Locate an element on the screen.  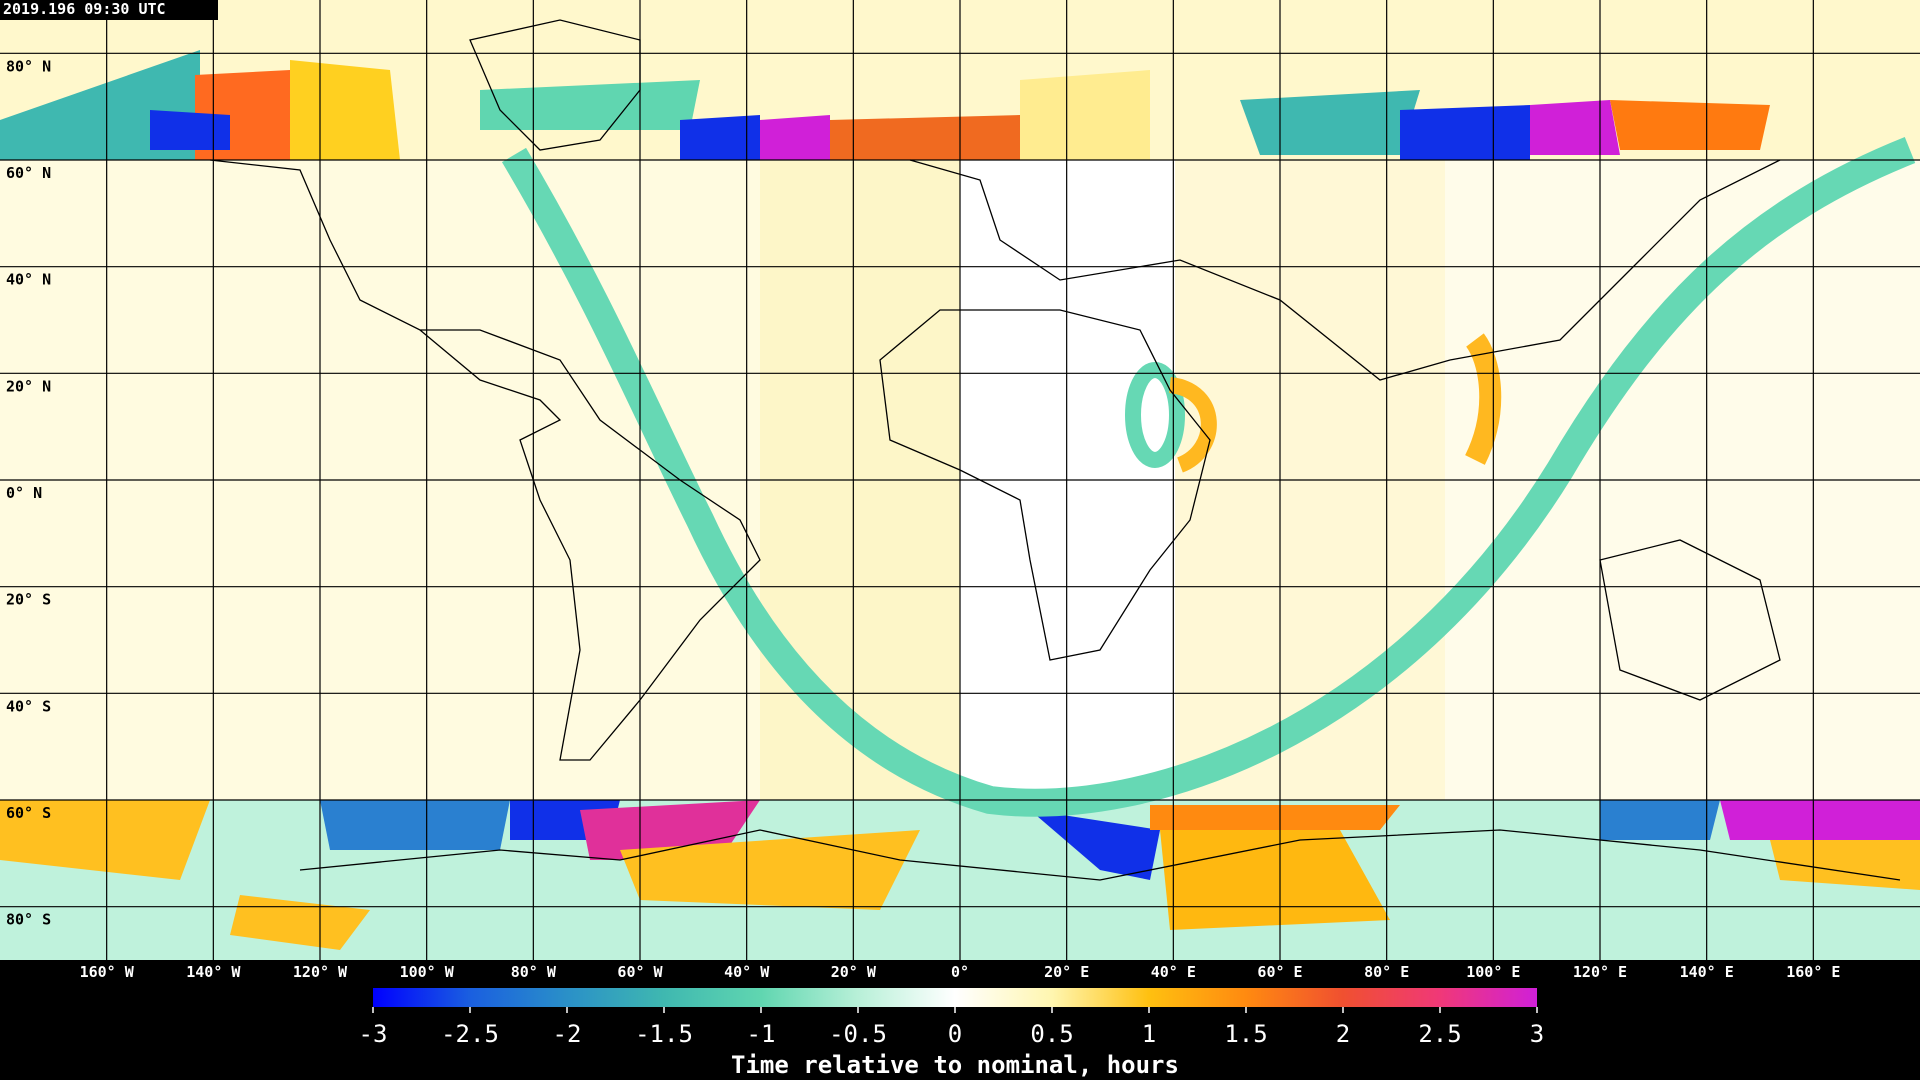
lon-label: 120° W is located at coordinates (320, 972).